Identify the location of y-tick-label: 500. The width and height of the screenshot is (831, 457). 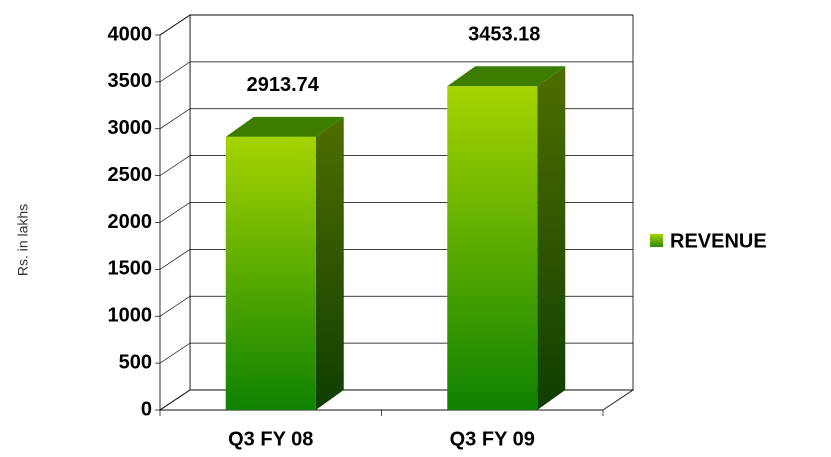
(135, 362).